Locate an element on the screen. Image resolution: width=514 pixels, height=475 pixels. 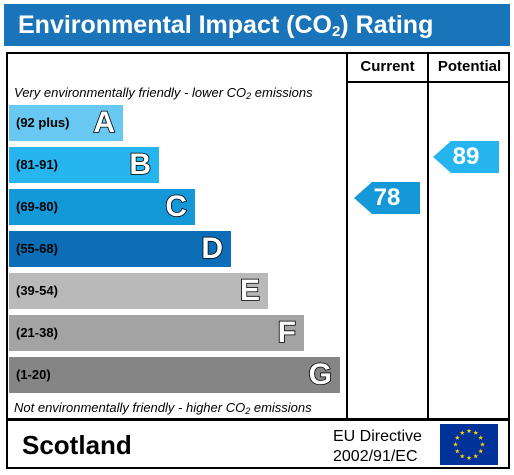
current-column-header: Current is located at coordinates (387, 66).